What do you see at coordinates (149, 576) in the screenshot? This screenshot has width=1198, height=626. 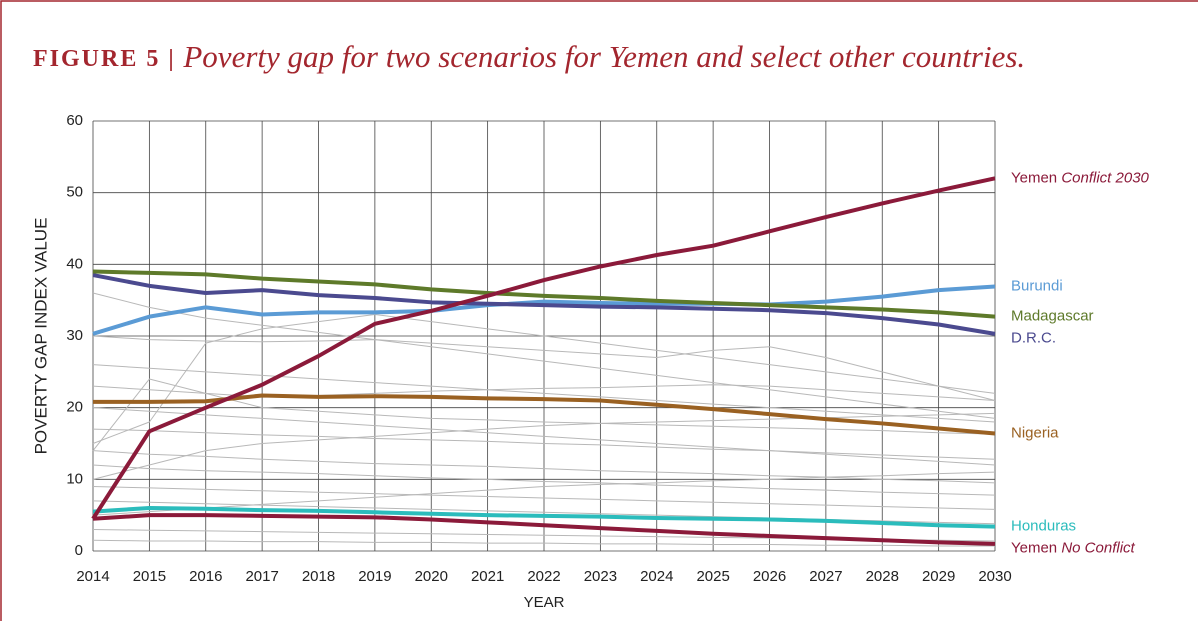 I see `x-tick-label: 2015` at bounding box center [149, 576].